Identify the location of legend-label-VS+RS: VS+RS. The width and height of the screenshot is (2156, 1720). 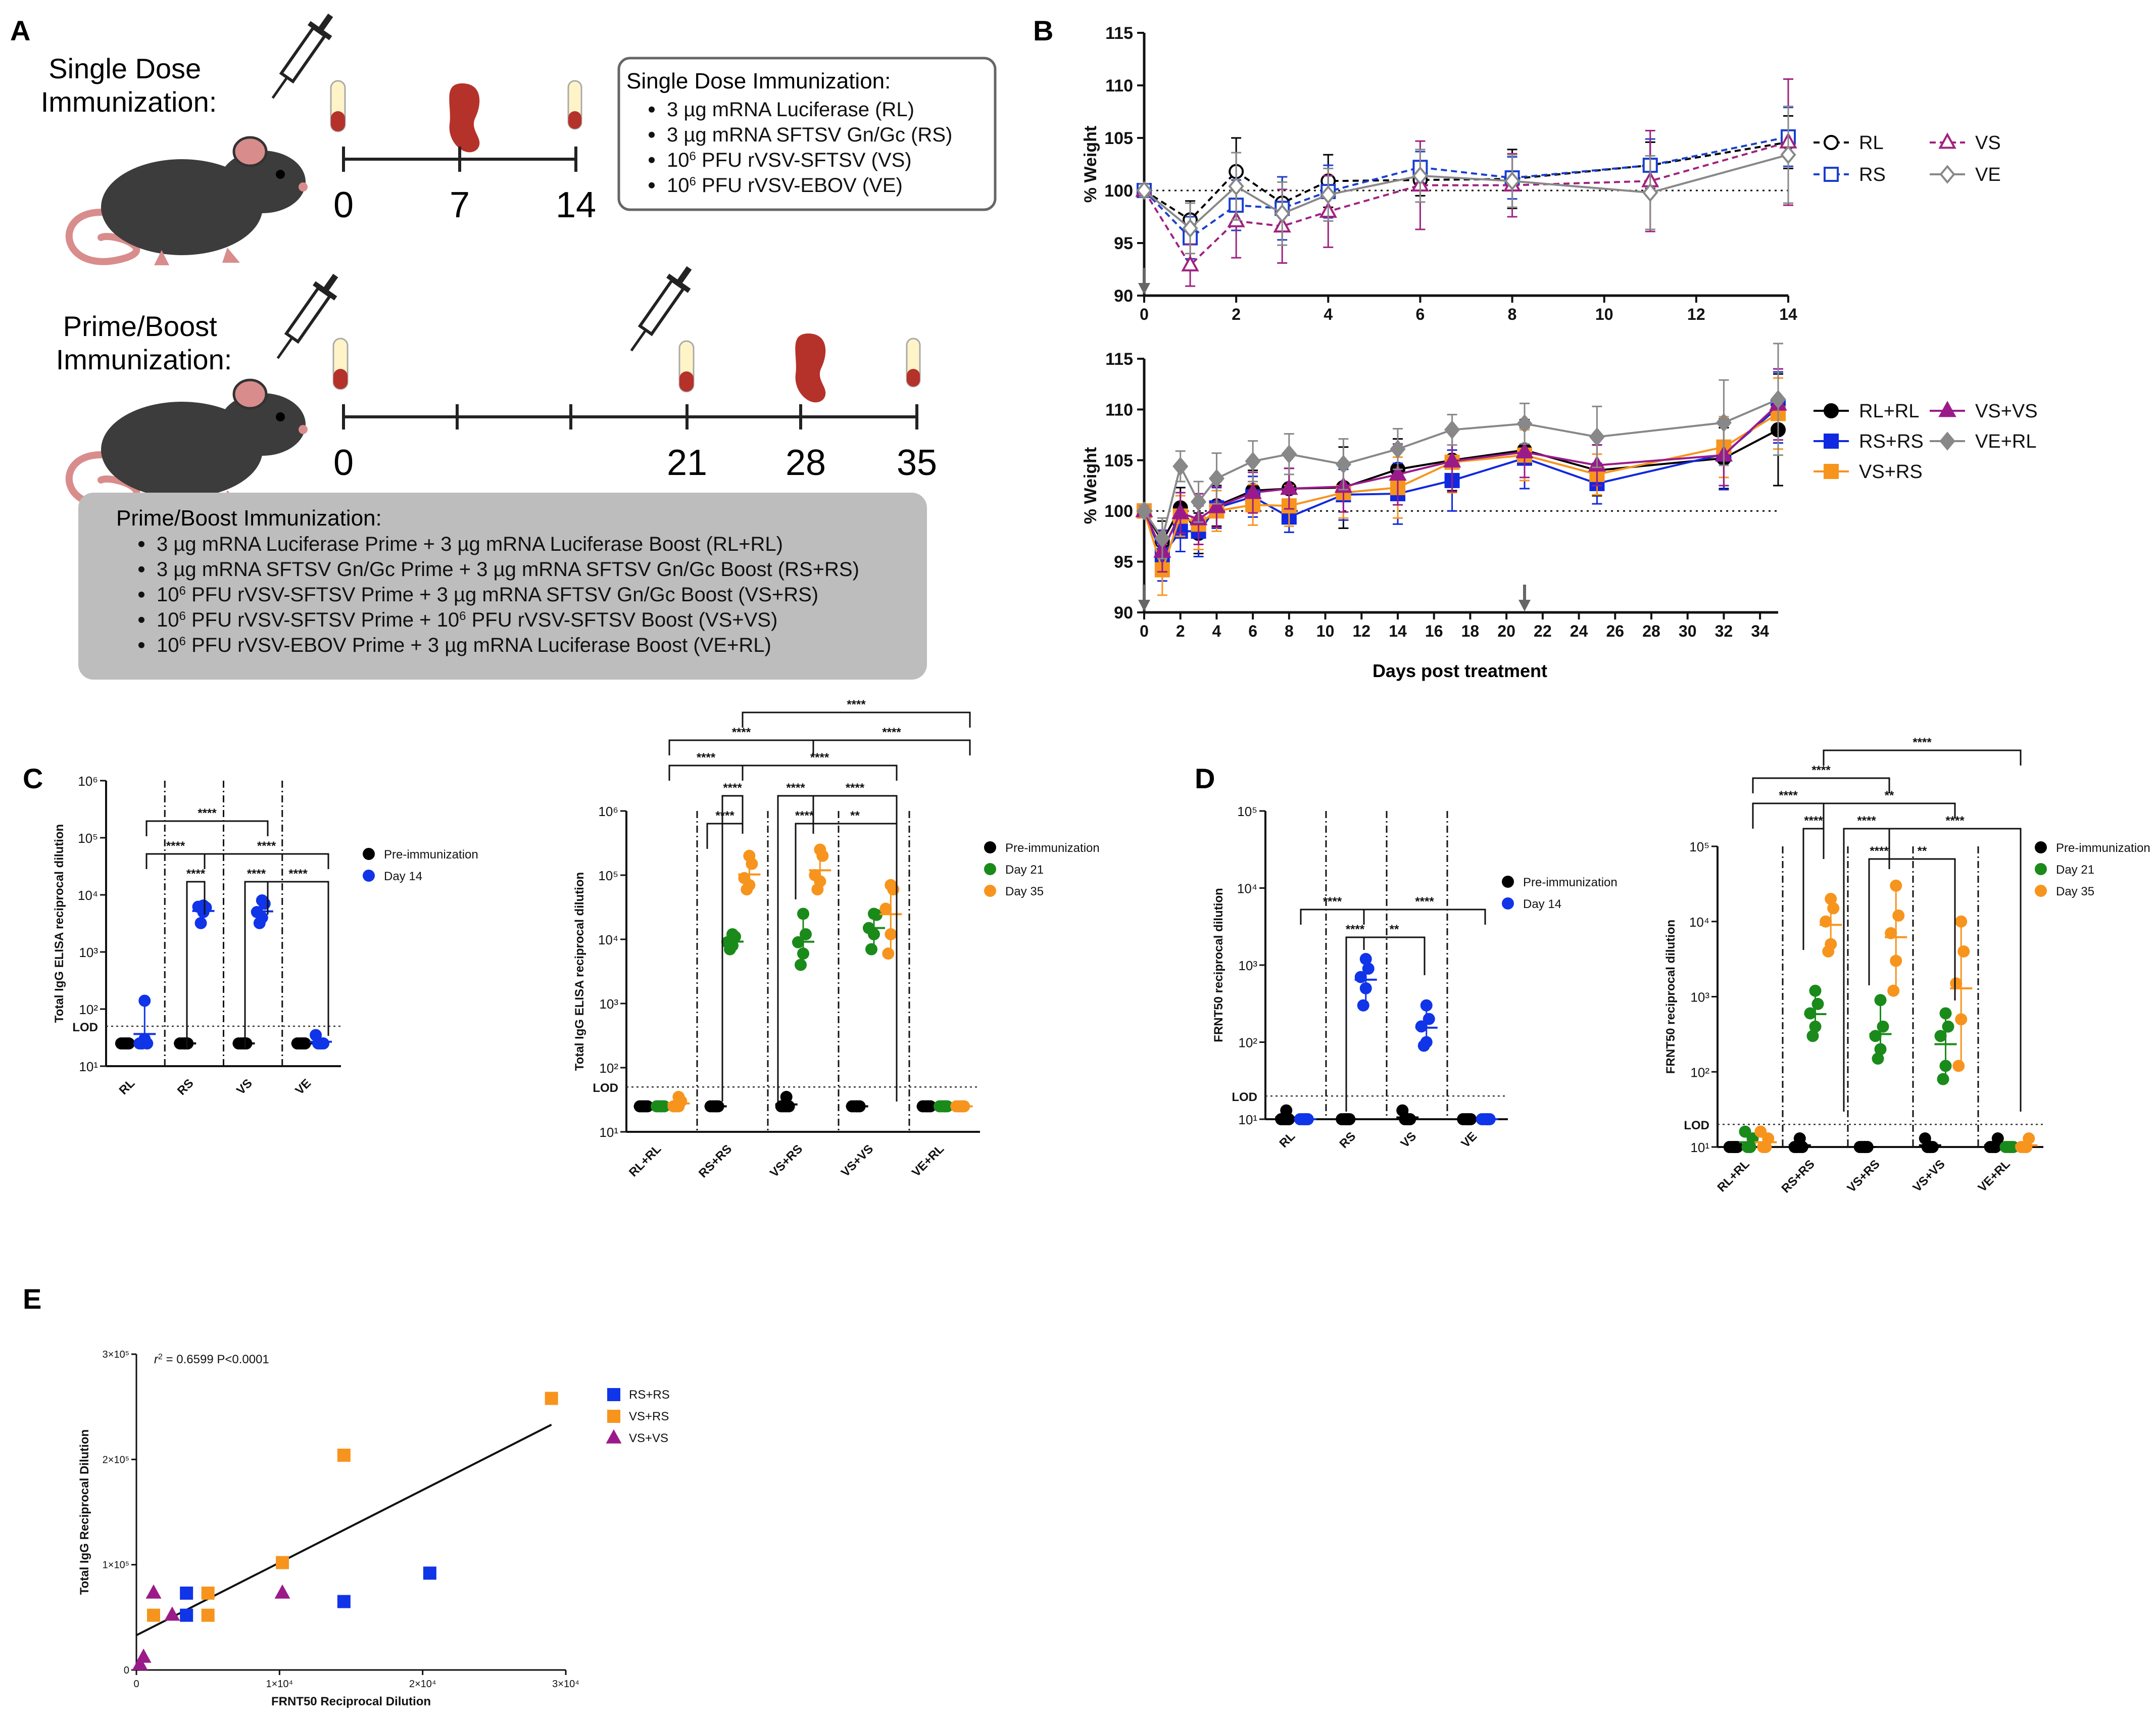
(1891, 472).